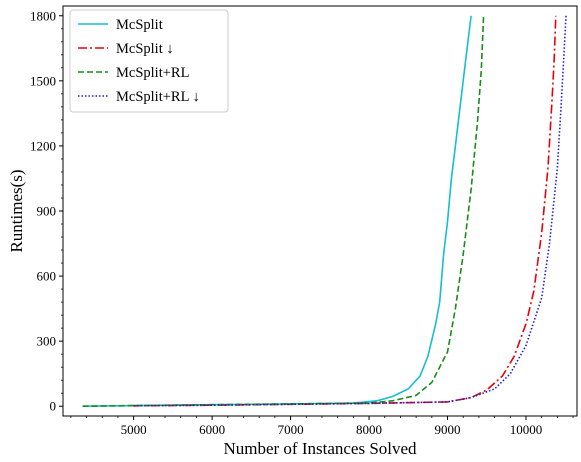 The width and height of the screenshot is (581, 462). Describe the element at coordinates (152, 73) in the screenshot. I see `legend-label-2: McSplit+RL` at that location.